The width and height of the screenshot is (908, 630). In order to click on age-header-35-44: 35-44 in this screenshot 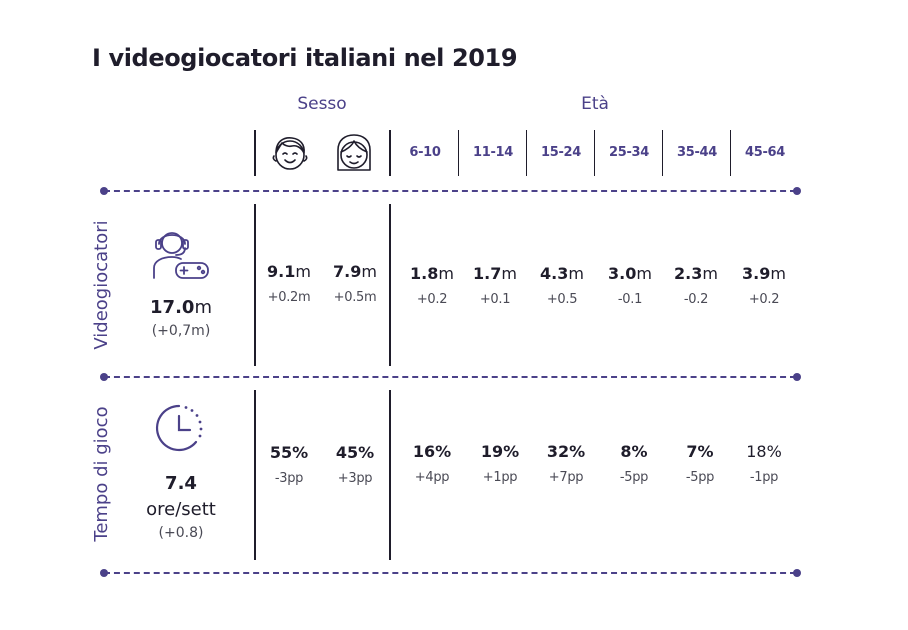, I will do `click(697, 152)`.